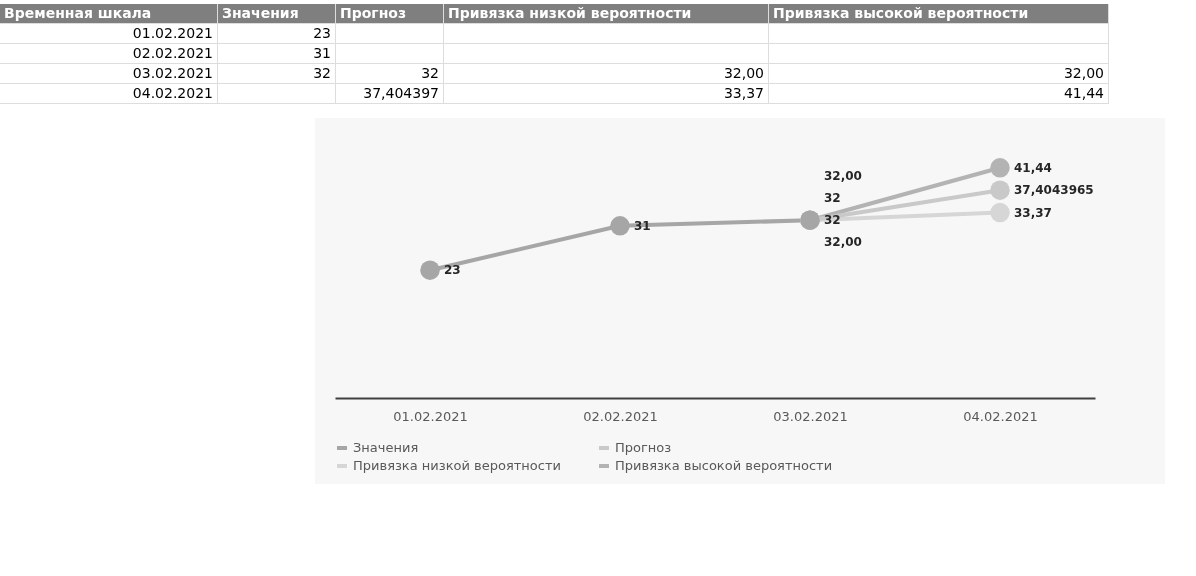 The height and width of the screenshot is (576, 1196). Describe the element at coordinates (1033, 167) in the screenshot. I see `data-label: 41,44` at that location.